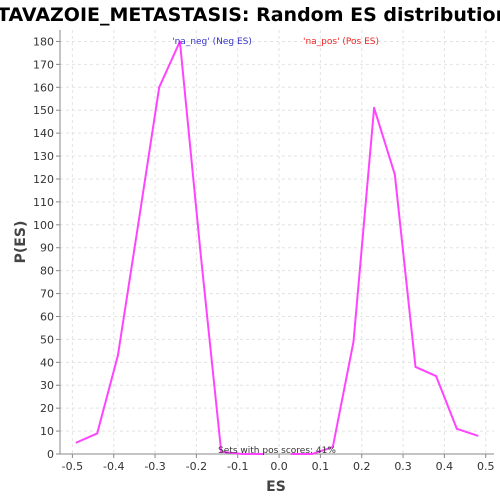  Describe the element at coordinates (43, 110) in the screenshot. I see `y-tick-label: 150` at that location.